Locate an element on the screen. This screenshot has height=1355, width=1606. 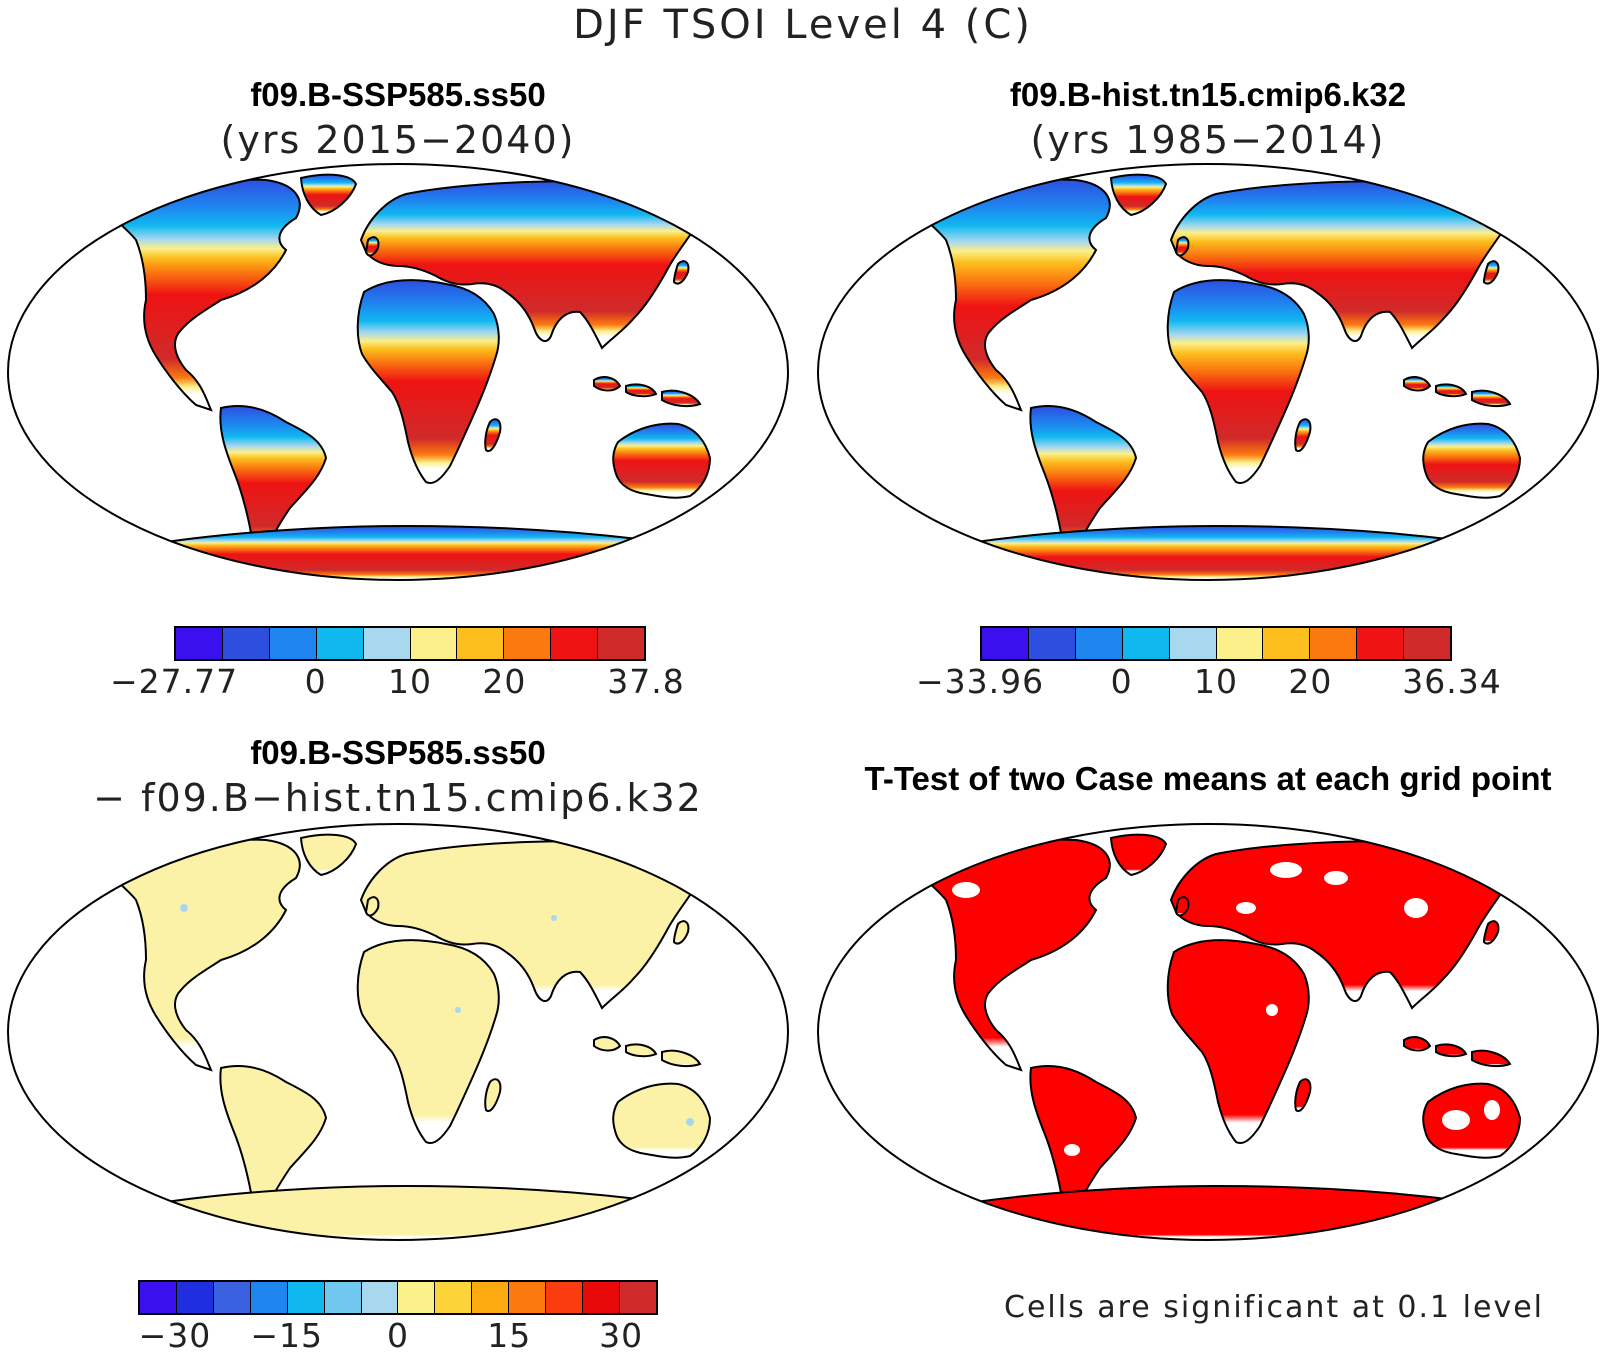
panel1-case-name: f09.B-SSP585.ss50 is located at coordinates (398, 94).